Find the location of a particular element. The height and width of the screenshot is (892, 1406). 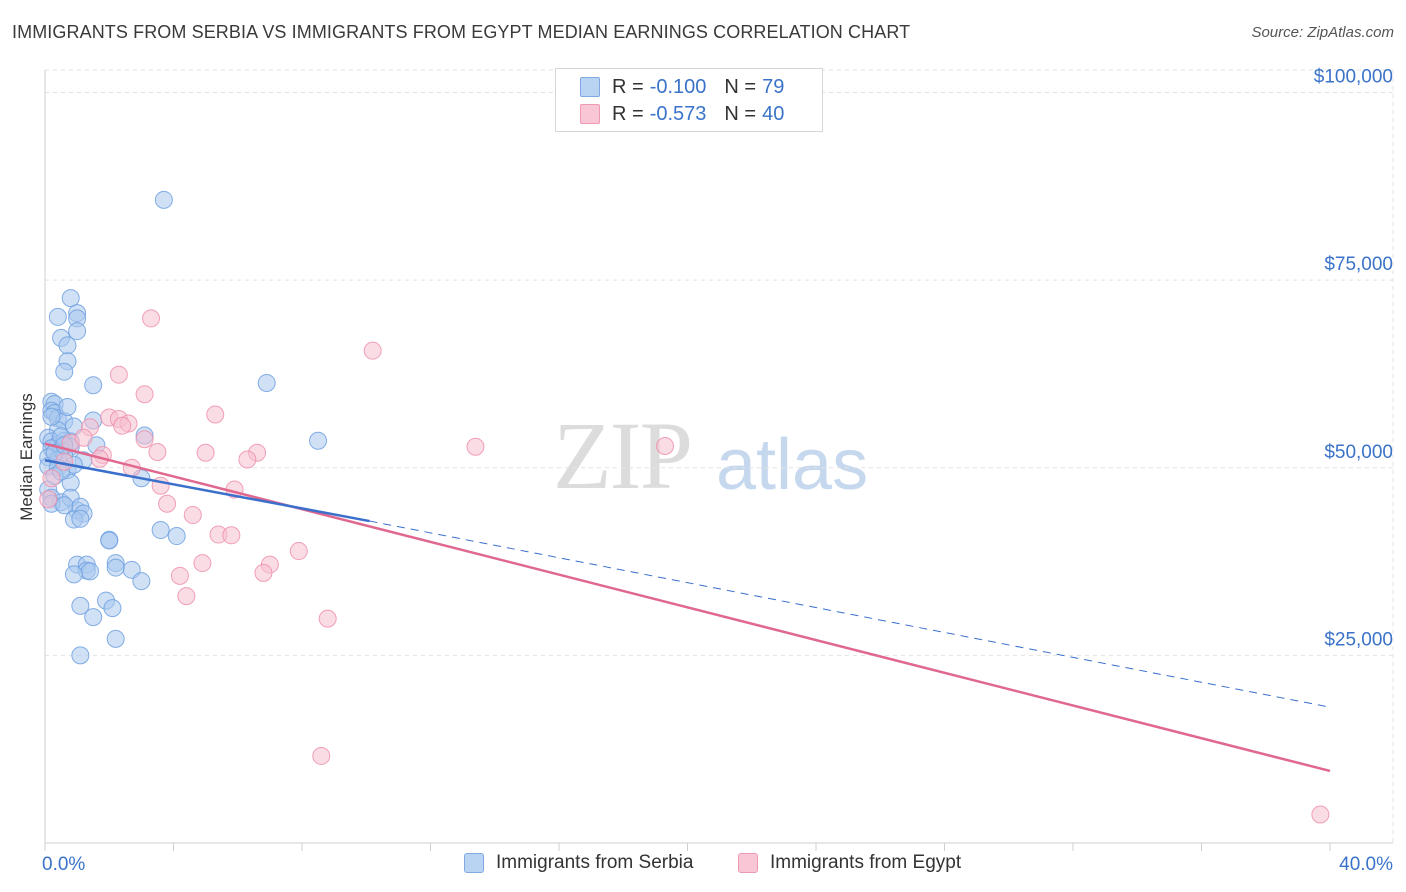

legend-row-egypt: R = -0.573 N = 40 is located at coordinates (682, 114).